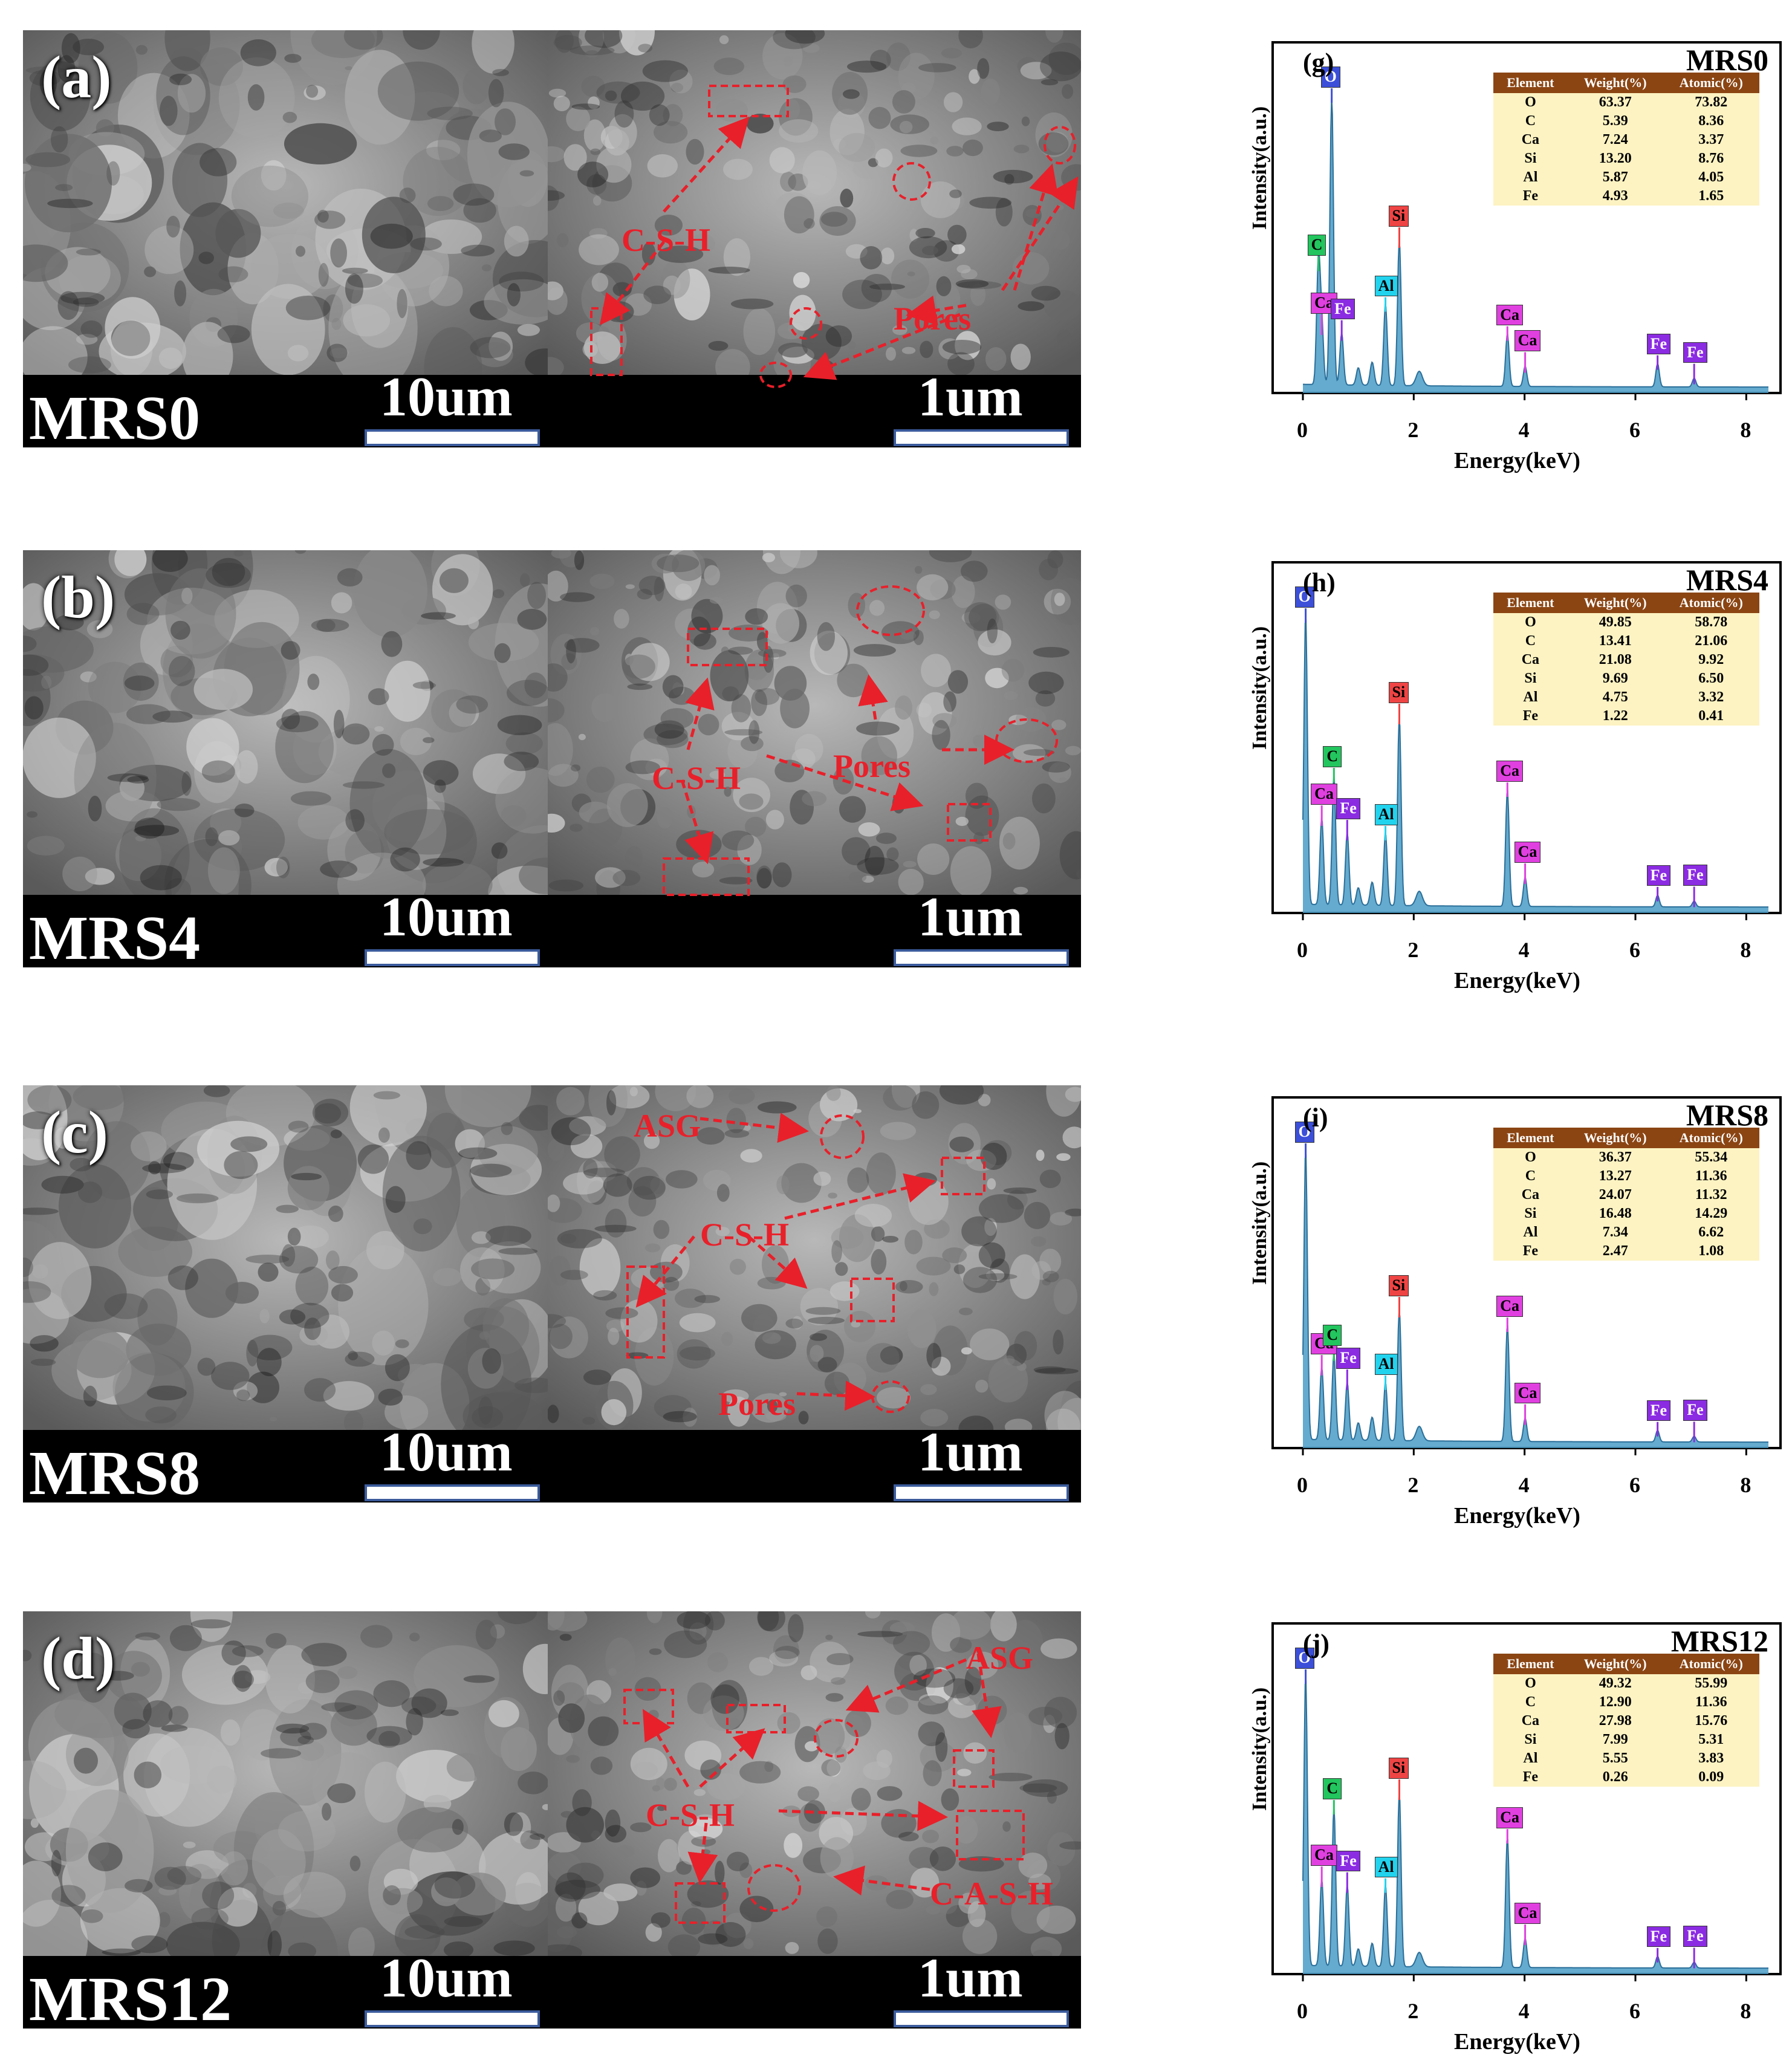 The image size is (1792, 2066). Describe the element at coordinates (1626, 196) in the screenshot. I see `table-row: Fe 4.93 1.65` at that location.